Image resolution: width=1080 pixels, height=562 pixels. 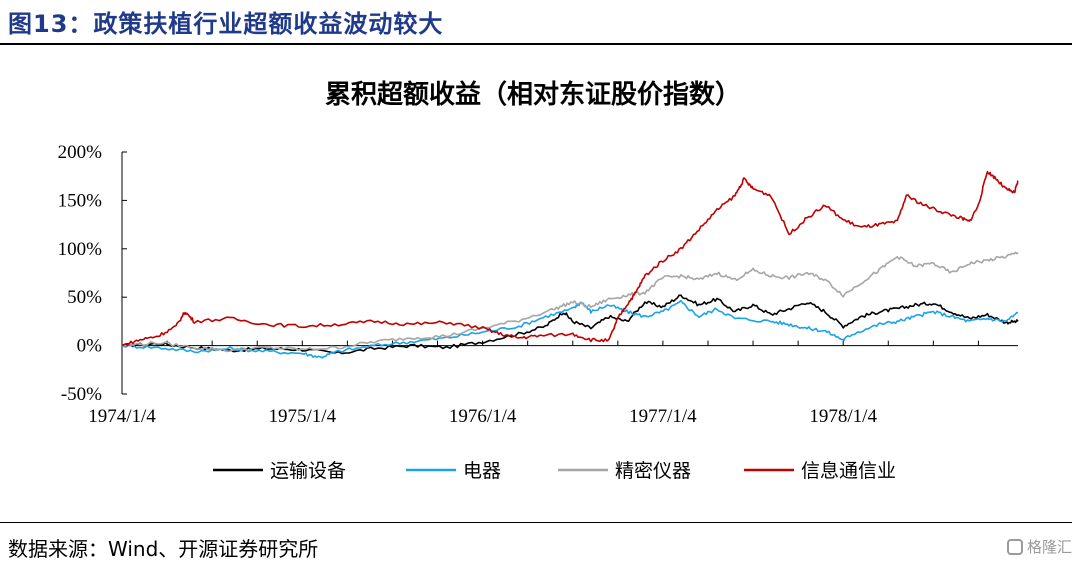 I want to click on legend-label: 电器, so click(x=482, y=471).